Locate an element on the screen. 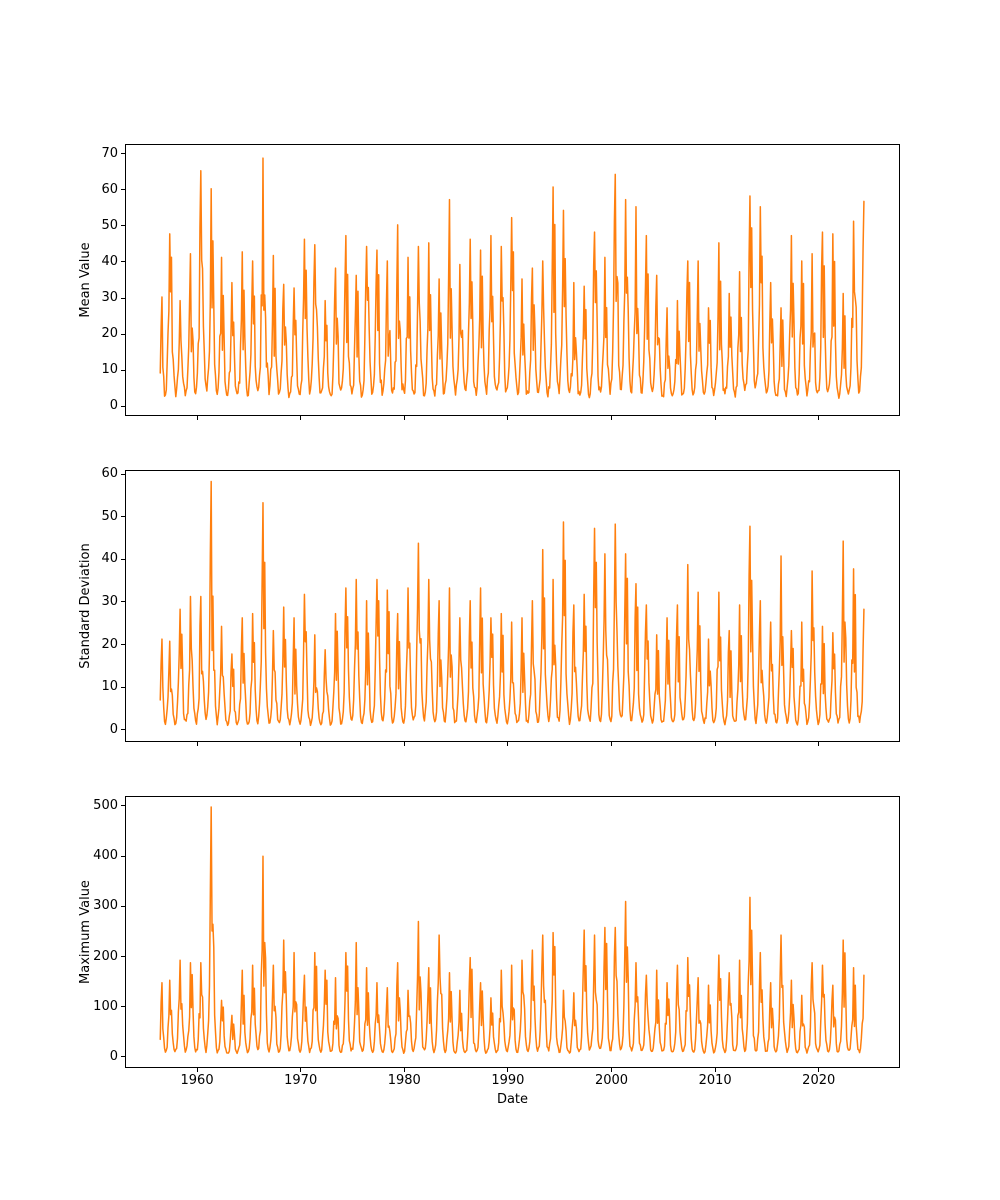 The height and width of the screenshot is (1200, 1000). line-chart-maximum-value is located at coordinates (512, 930).